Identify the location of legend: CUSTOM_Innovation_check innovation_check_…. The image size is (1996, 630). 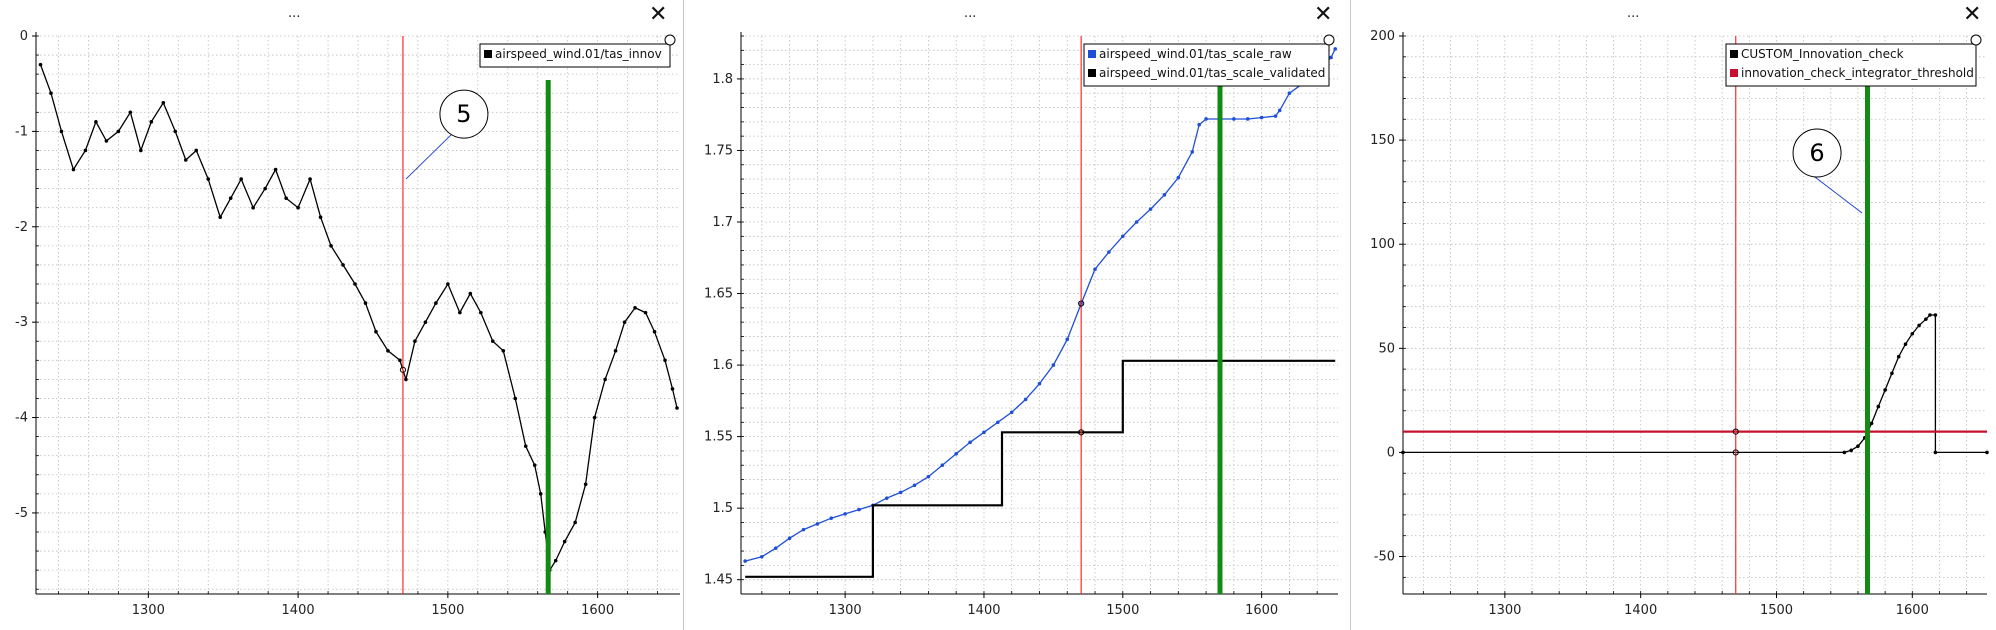
(1853, 60).